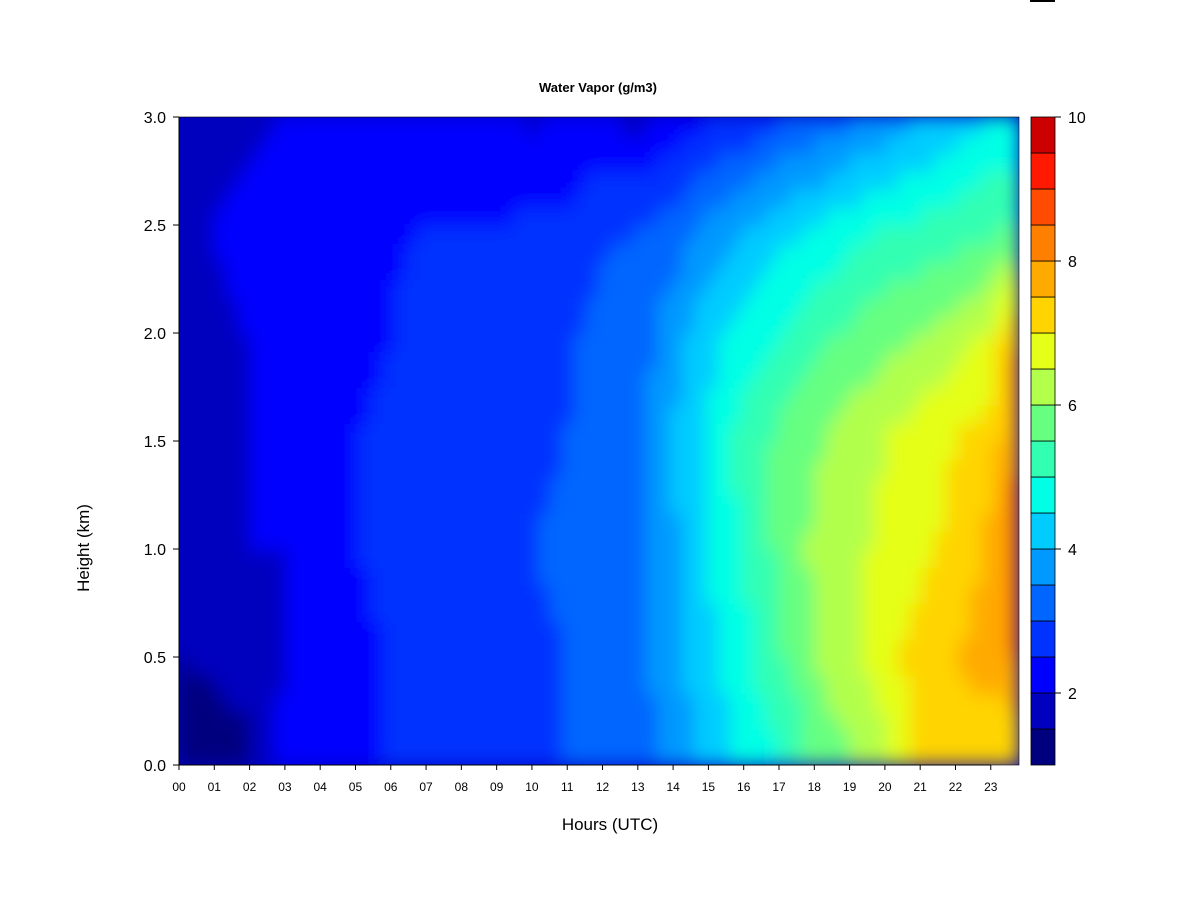 This screenshot has height=900, width=1200. What do you see at coordinates (779, 787) in the screenshot?
I see `x-tick-label: 17` at bounding box center [779, 787].